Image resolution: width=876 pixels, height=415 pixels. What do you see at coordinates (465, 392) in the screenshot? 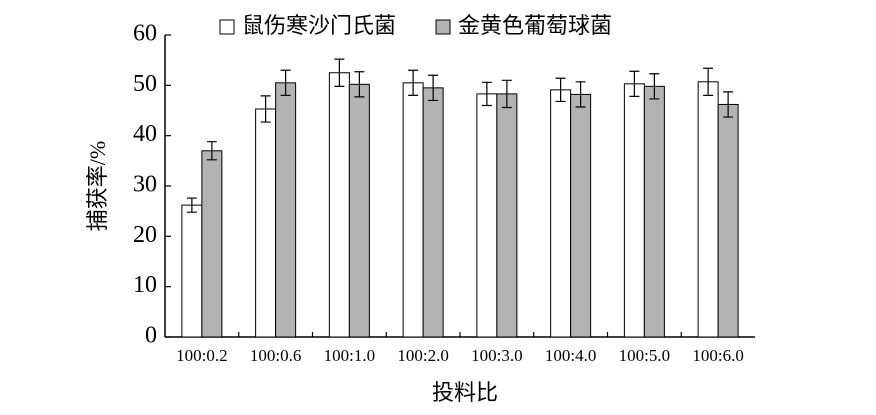
I see `x-axis-label: 投料比` at bounding box center [465, 392].